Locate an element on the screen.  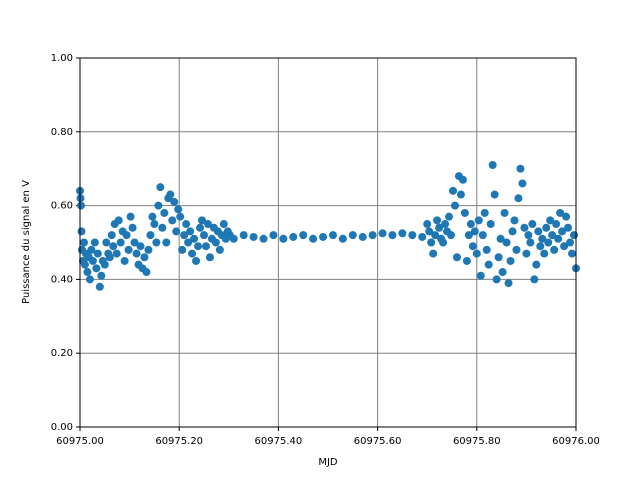
x-tick-label: 60975.20 is located at coordinates (179, 441).